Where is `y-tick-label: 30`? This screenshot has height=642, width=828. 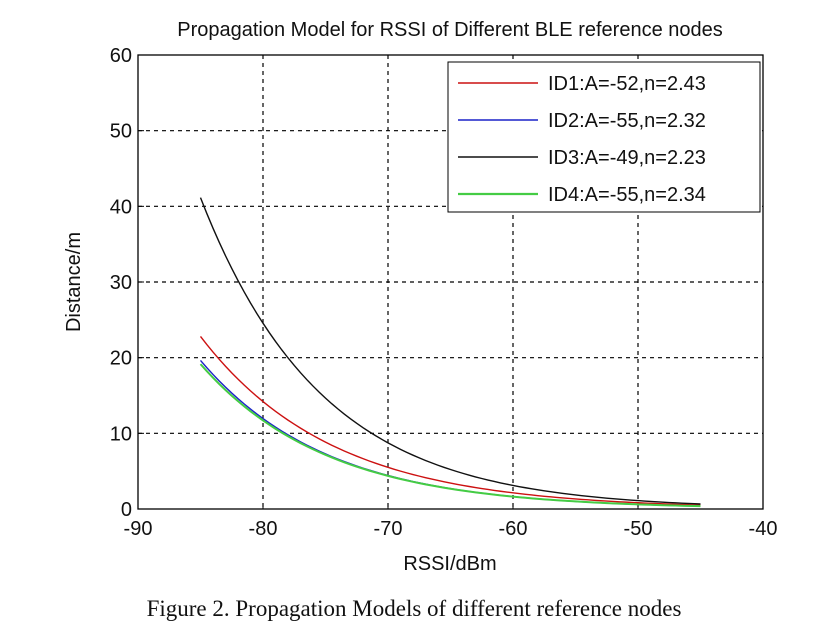 y-tick-label: 30 is located at coordinates (121, 283).